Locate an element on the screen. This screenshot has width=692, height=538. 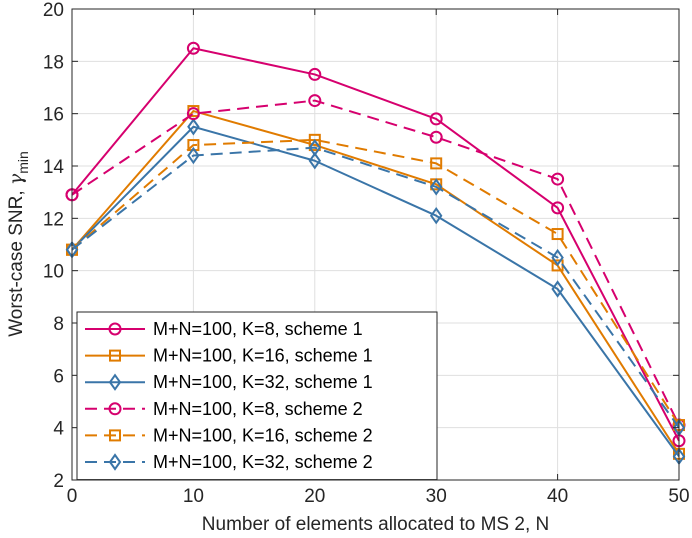
legend-label: M+N=100, K=16, scheme 2 is located at coordinates (263, 435).